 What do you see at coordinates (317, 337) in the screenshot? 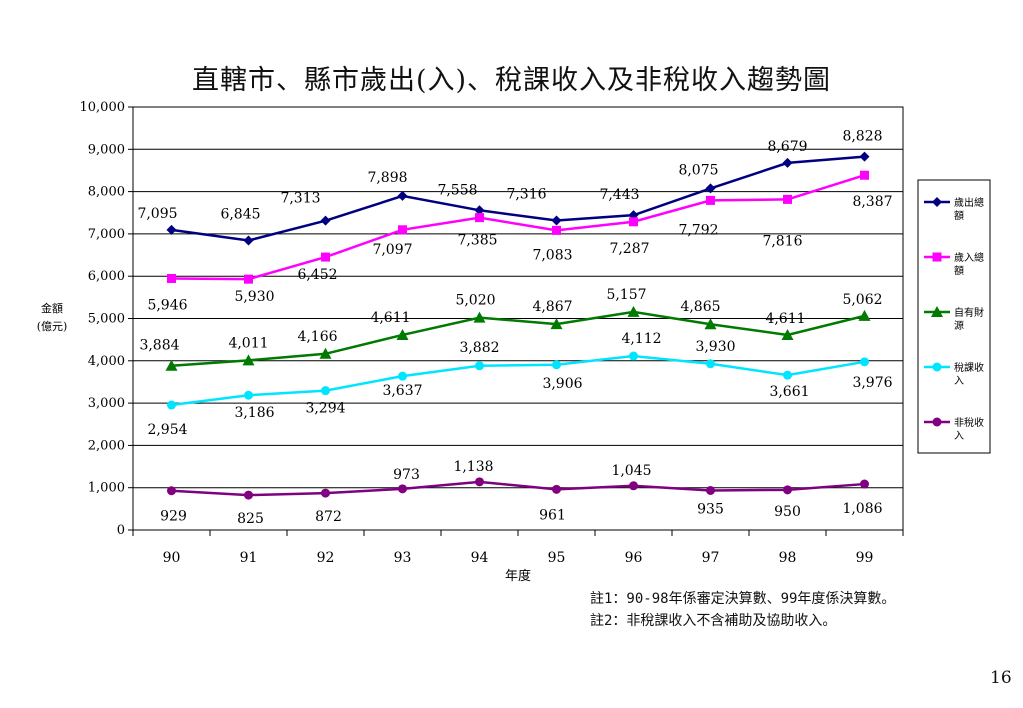
I see `data-label: 4,166` at bounding box center [317, 337].